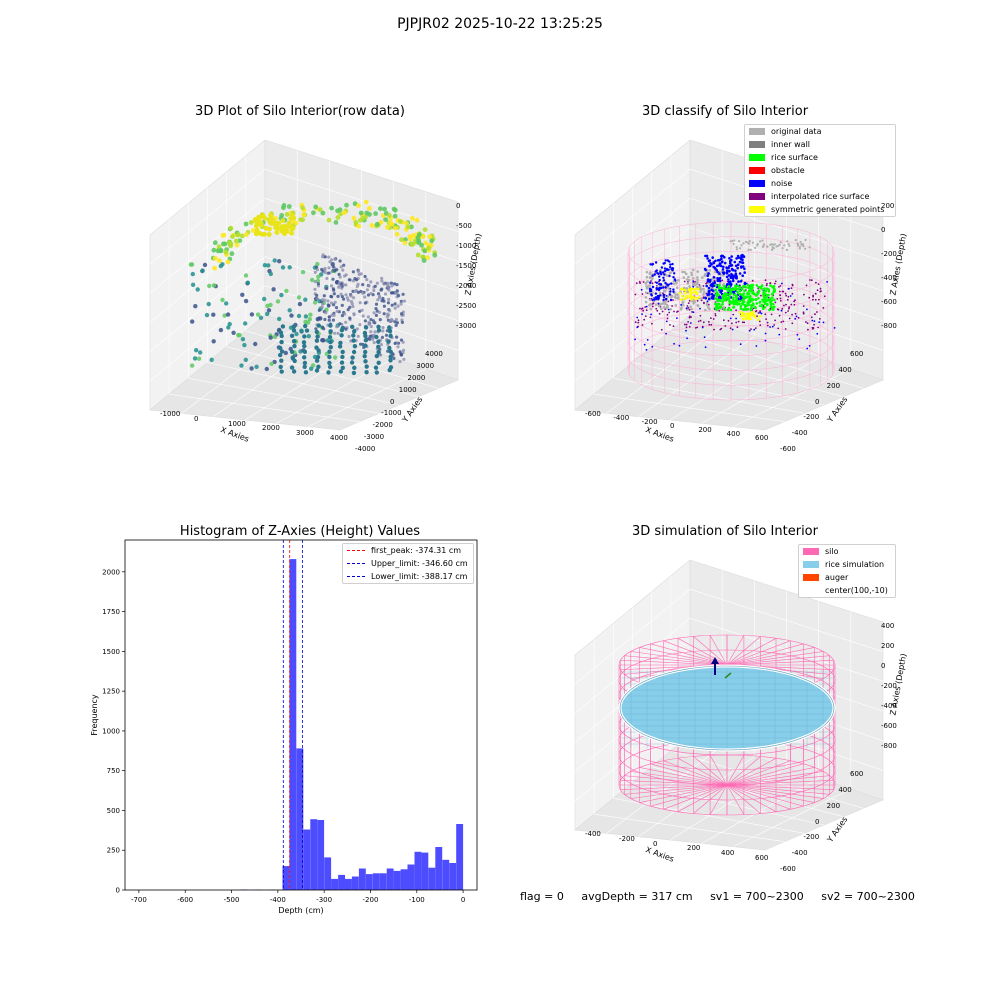 This screenshot has height=1000, width=1000. What do you see at coordinates (113, 771) in the screenshot?
I see `histogram-y-tick: 750` at bounding box center [113, 771].